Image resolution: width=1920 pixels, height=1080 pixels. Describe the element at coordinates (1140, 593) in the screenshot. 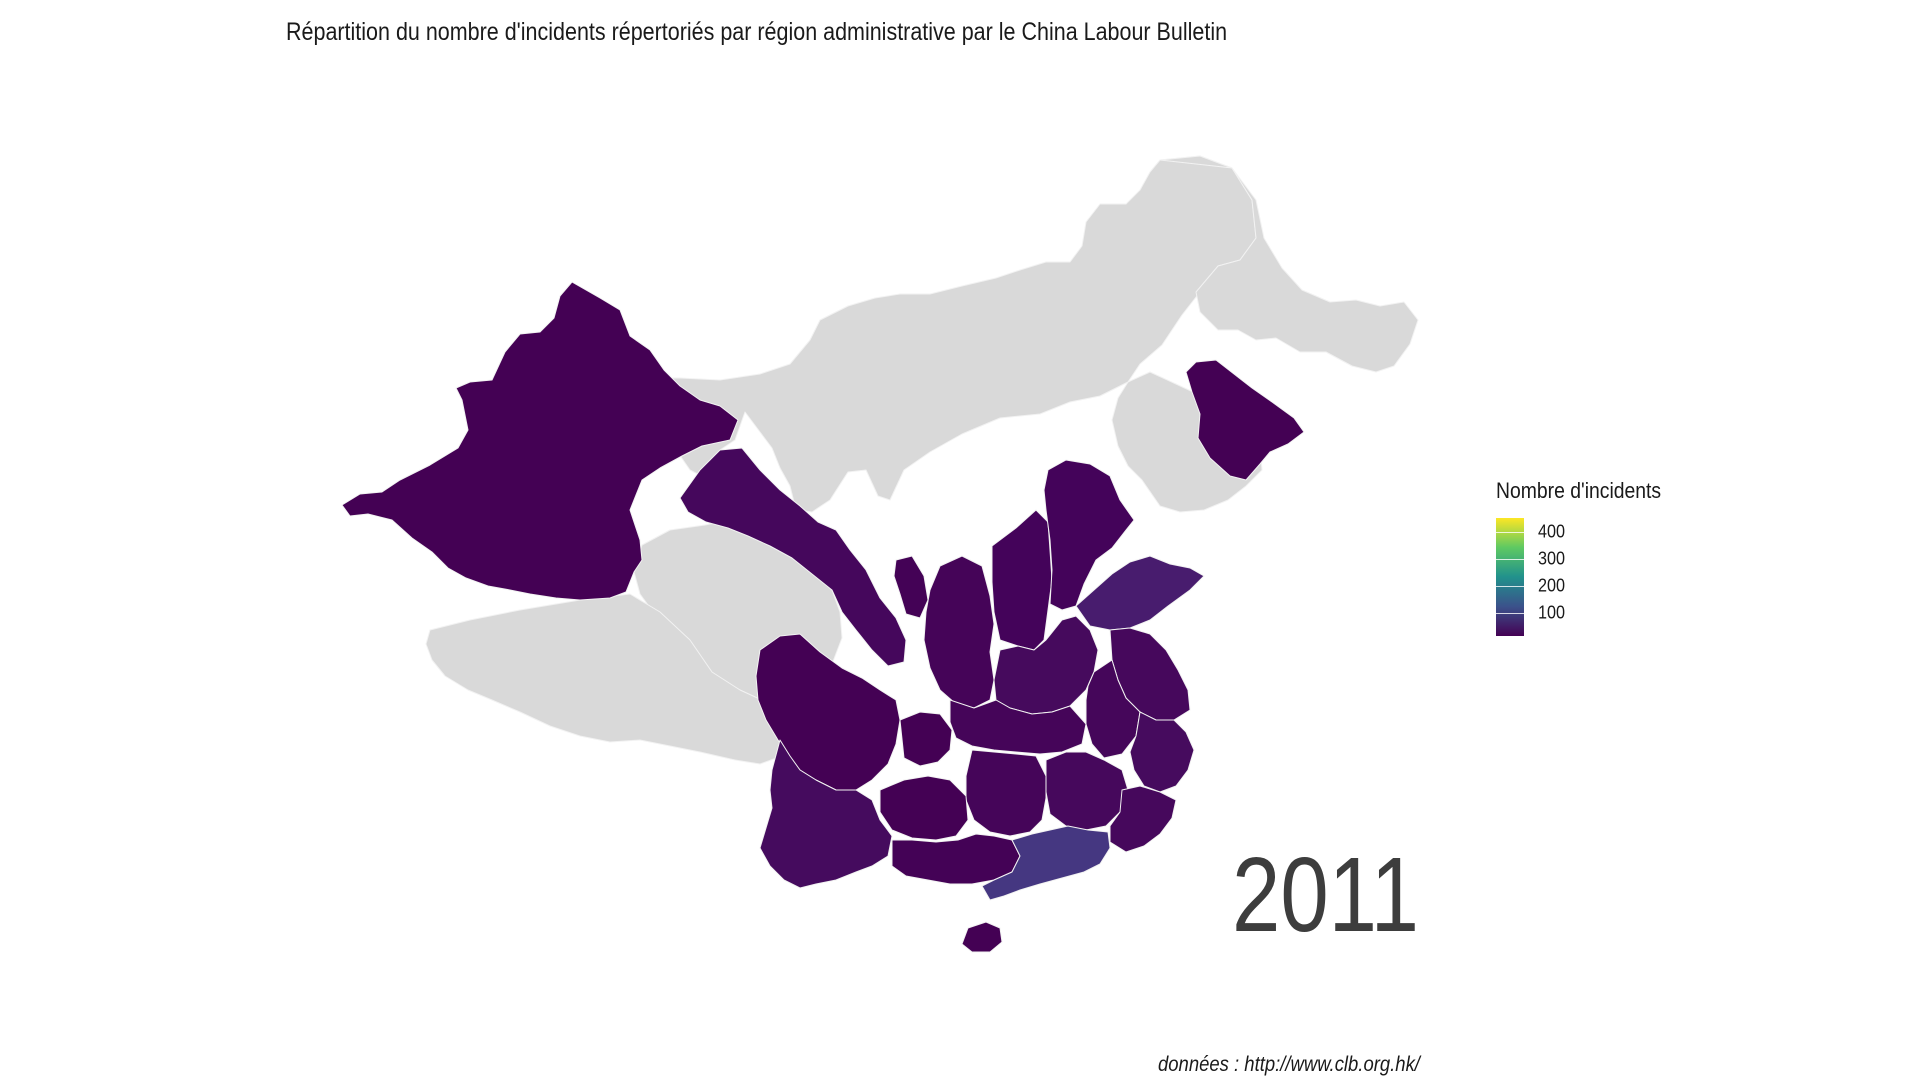

I see `region-shandong` at that location.